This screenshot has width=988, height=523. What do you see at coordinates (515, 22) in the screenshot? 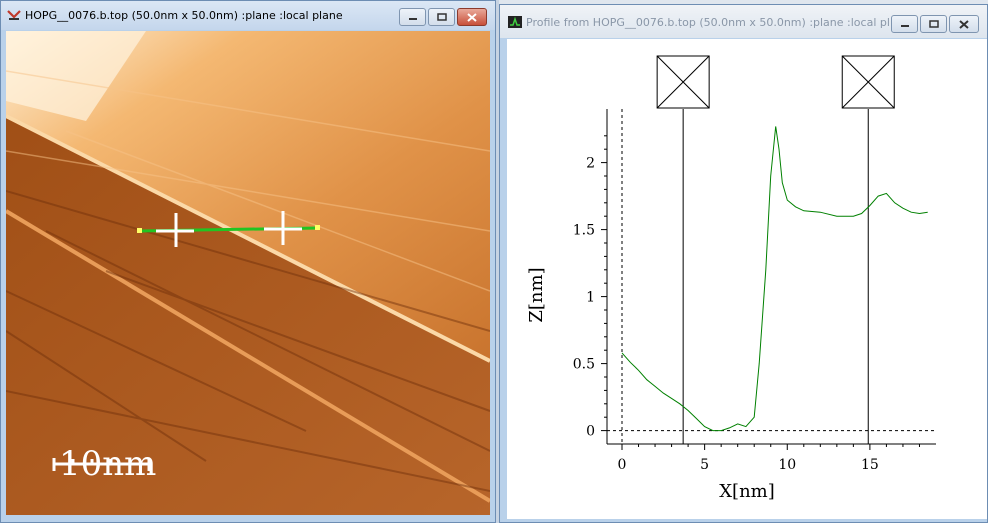
I see `profile-icon` at bounding box center [515, 22].